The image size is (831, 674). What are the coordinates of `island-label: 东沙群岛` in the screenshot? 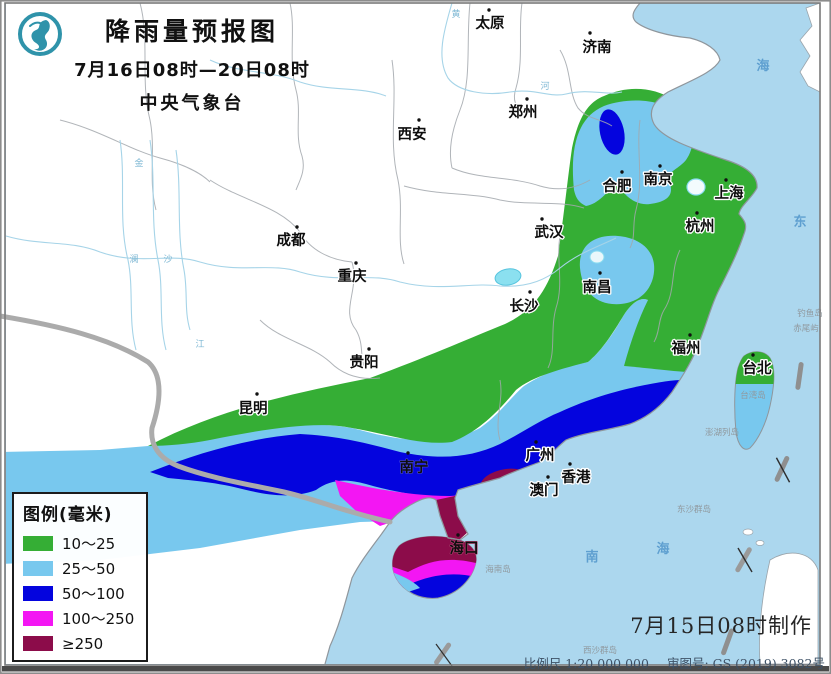 It's located at (694, 509).